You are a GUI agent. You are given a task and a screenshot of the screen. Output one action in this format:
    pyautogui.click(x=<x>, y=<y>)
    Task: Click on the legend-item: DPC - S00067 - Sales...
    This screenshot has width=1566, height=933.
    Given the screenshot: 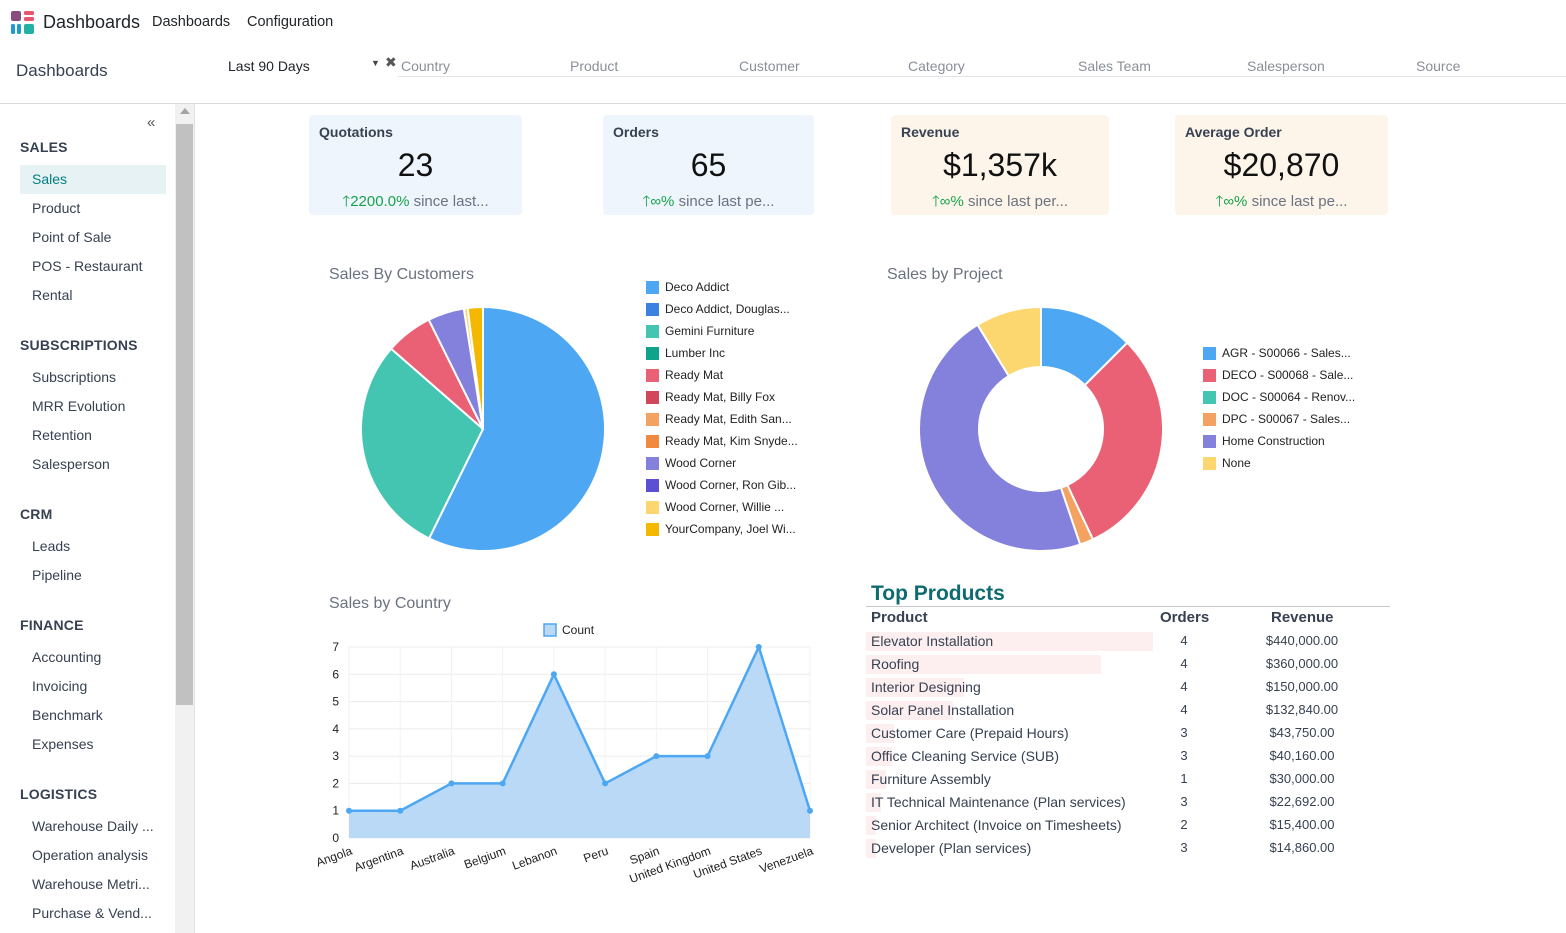 What is the action you would take?
    pyautogui.click(x=1279, y=419)
    